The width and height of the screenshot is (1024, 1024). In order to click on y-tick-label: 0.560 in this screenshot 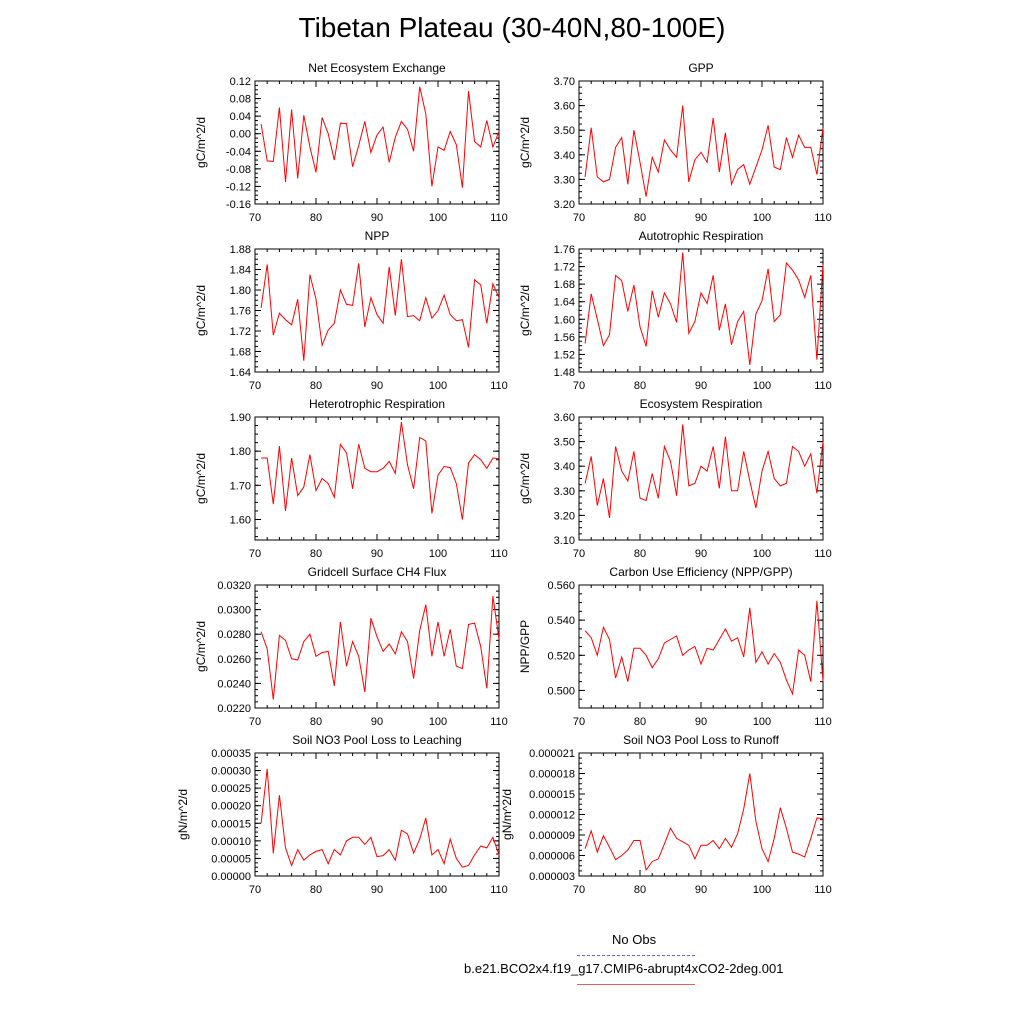, I will do `click(561, 586)`.